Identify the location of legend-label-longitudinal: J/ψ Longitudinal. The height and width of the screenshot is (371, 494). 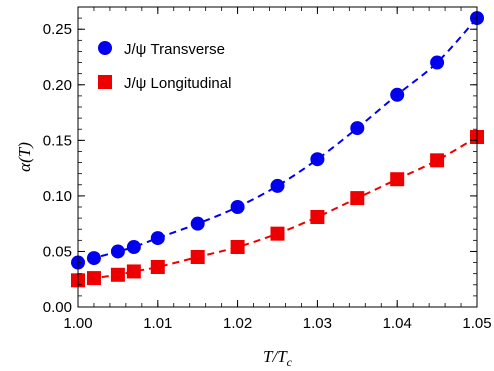
(177, 83).